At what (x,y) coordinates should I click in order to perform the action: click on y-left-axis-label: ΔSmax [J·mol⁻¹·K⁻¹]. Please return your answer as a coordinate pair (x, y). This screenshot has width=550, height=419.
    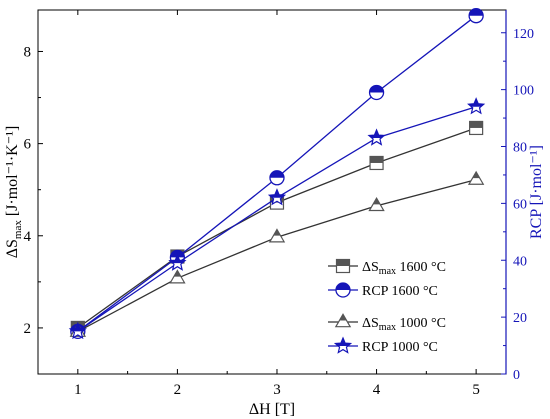
    Looking at the image, I should click on (14, 192).